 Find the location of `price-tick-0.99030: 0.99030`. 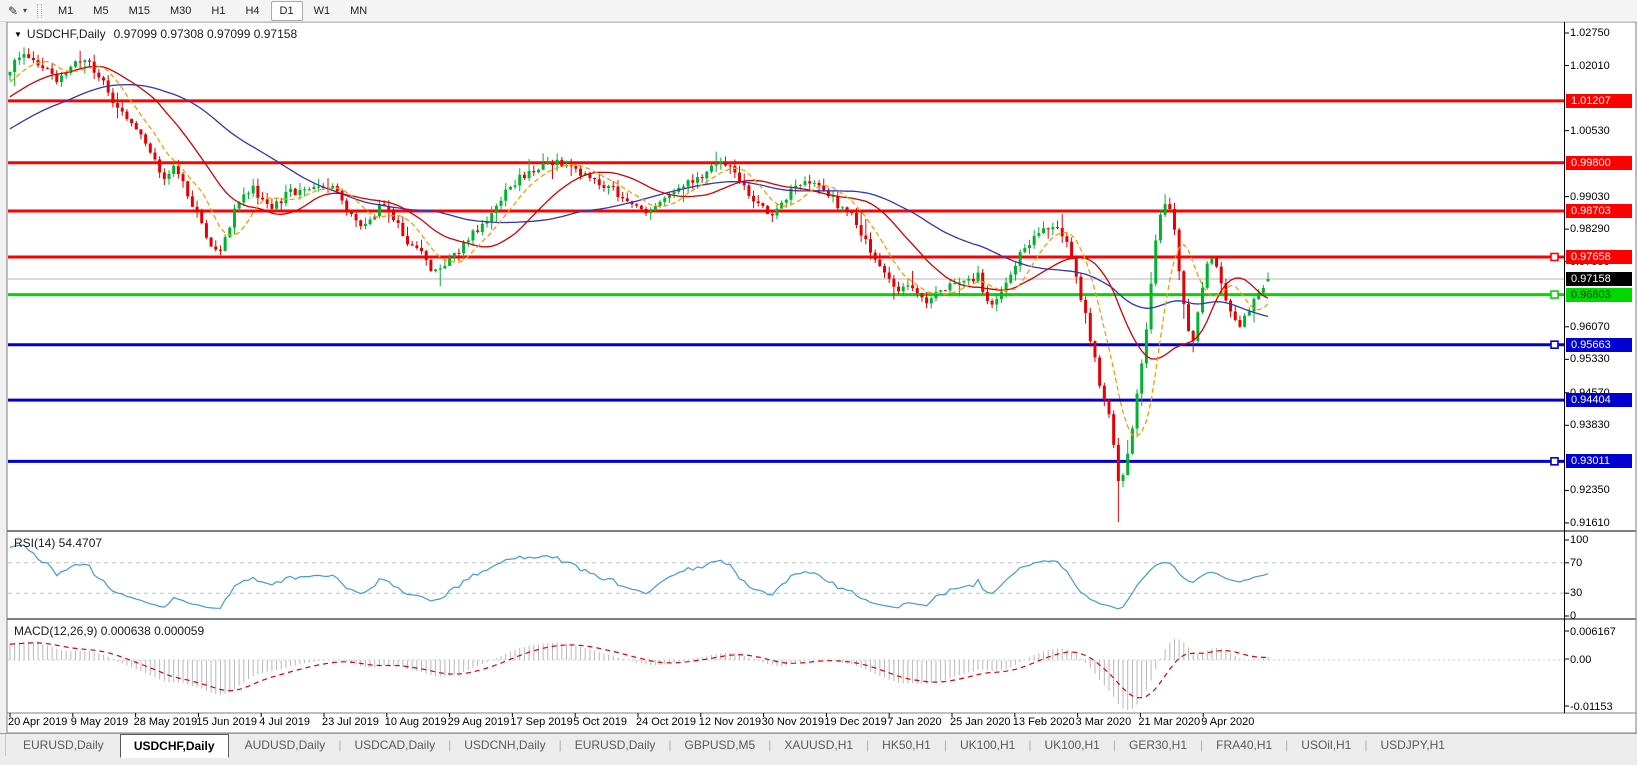

price-tick-0.99030: 0.99030 is located at coordinates (1590, 196).